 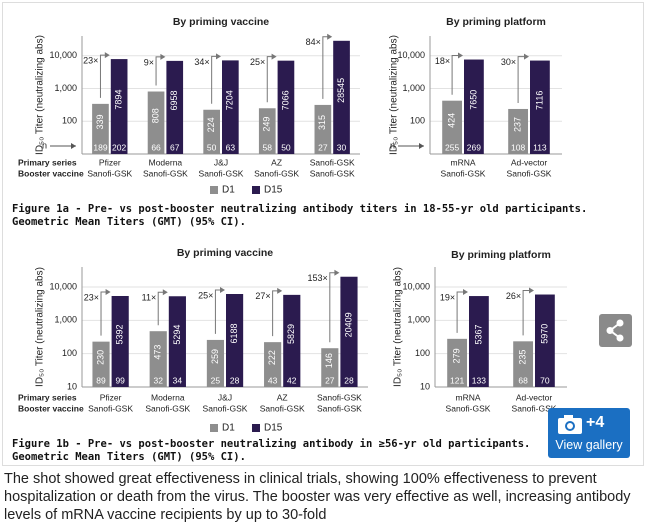 I want to click on bar-value-label: 424, so click(x=451, y=120).